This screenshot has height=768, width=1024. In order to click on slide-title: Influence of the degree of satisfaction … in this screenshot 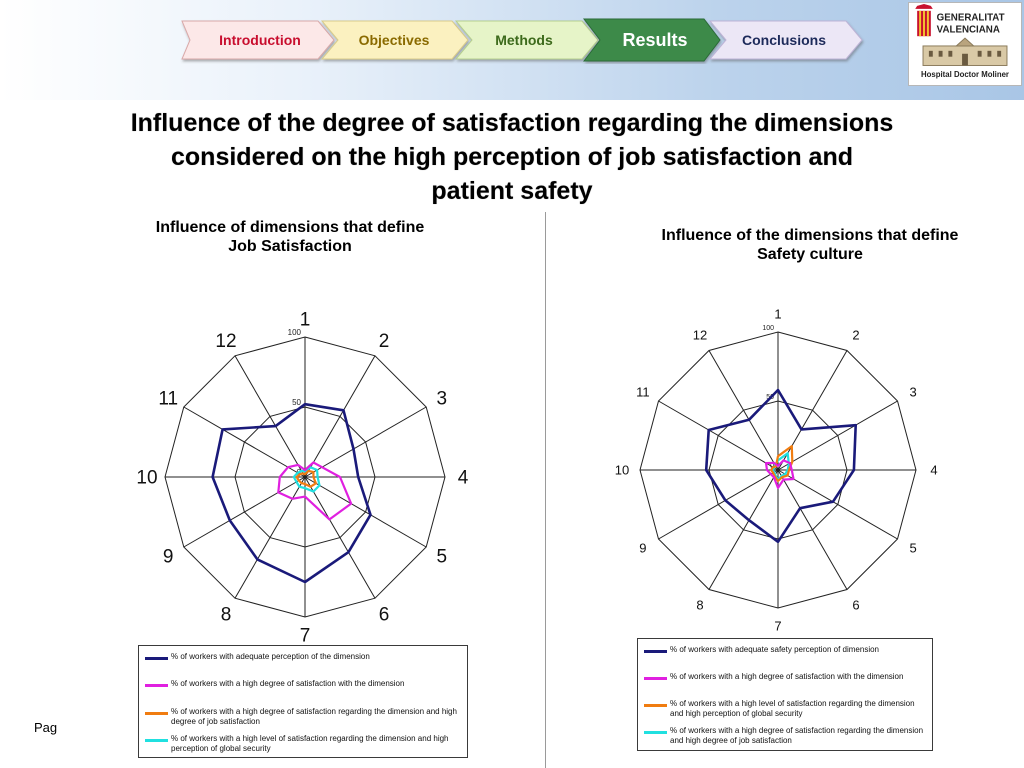, I will do `click(511, 157)`.